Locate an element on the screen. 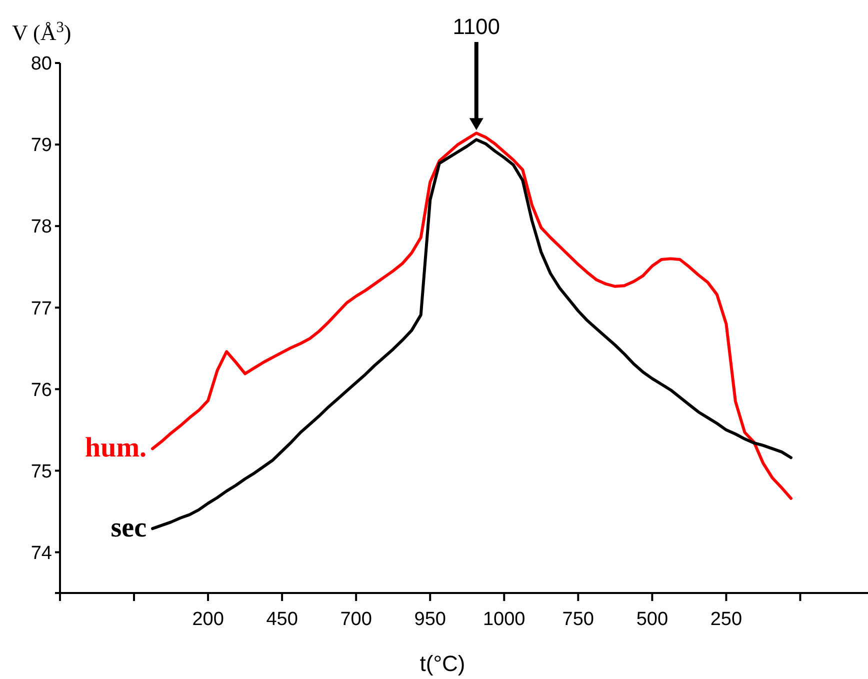  x-tick-label: 250 is located at coordinates (726, 619).